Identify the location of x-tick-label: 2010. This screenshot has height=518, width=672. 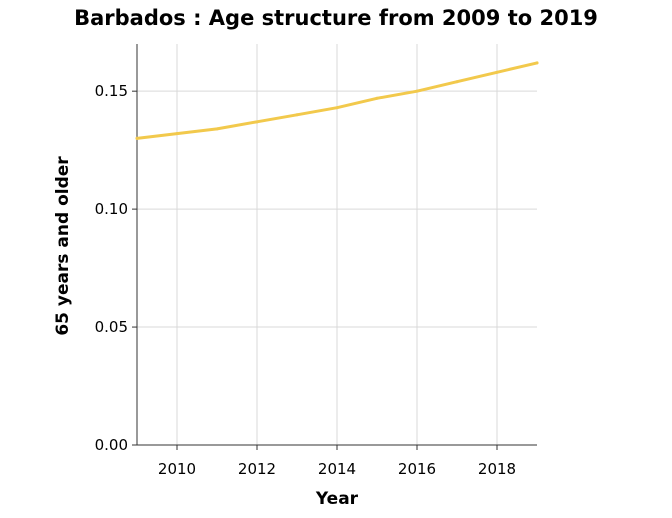
(177, 469).